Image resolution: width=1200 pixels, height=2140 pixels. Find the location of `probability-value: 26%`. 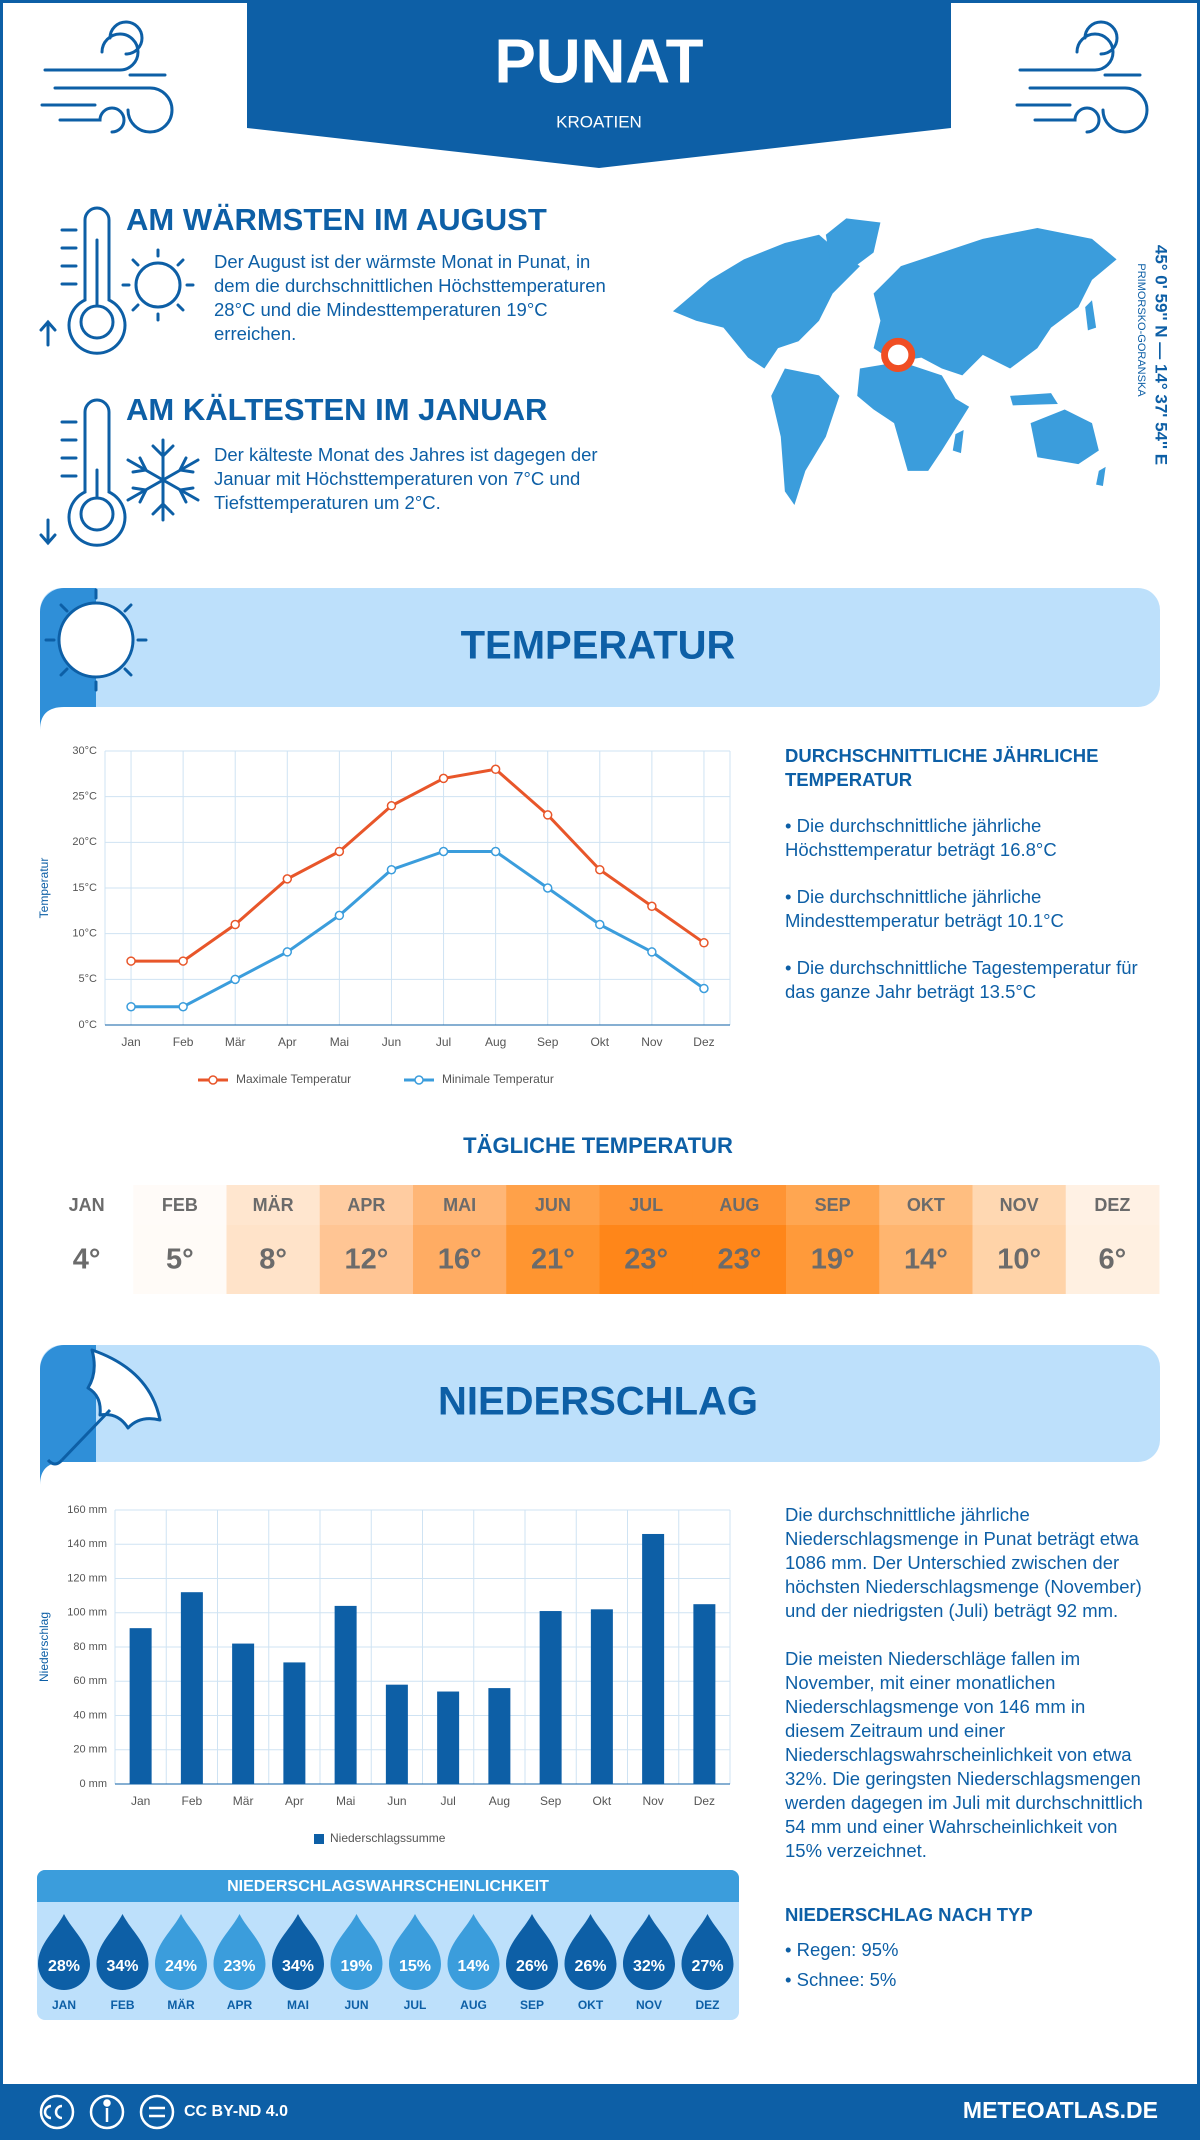

probability-value: 26% is located at coordinates (532, 1966).